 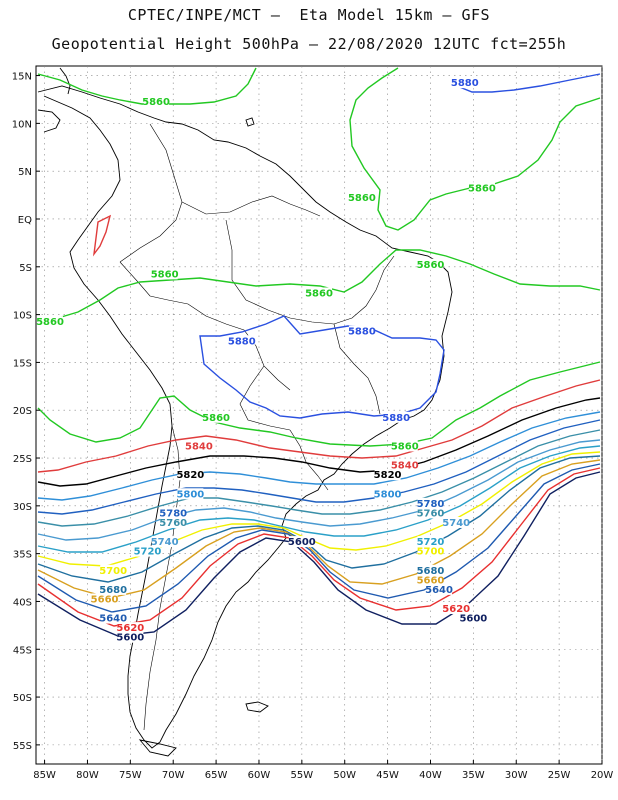 What do you see at coordinates (431, 571) in the screenshot?
I see `contour-label-5680: 5680` at bounding box center [431, 571].